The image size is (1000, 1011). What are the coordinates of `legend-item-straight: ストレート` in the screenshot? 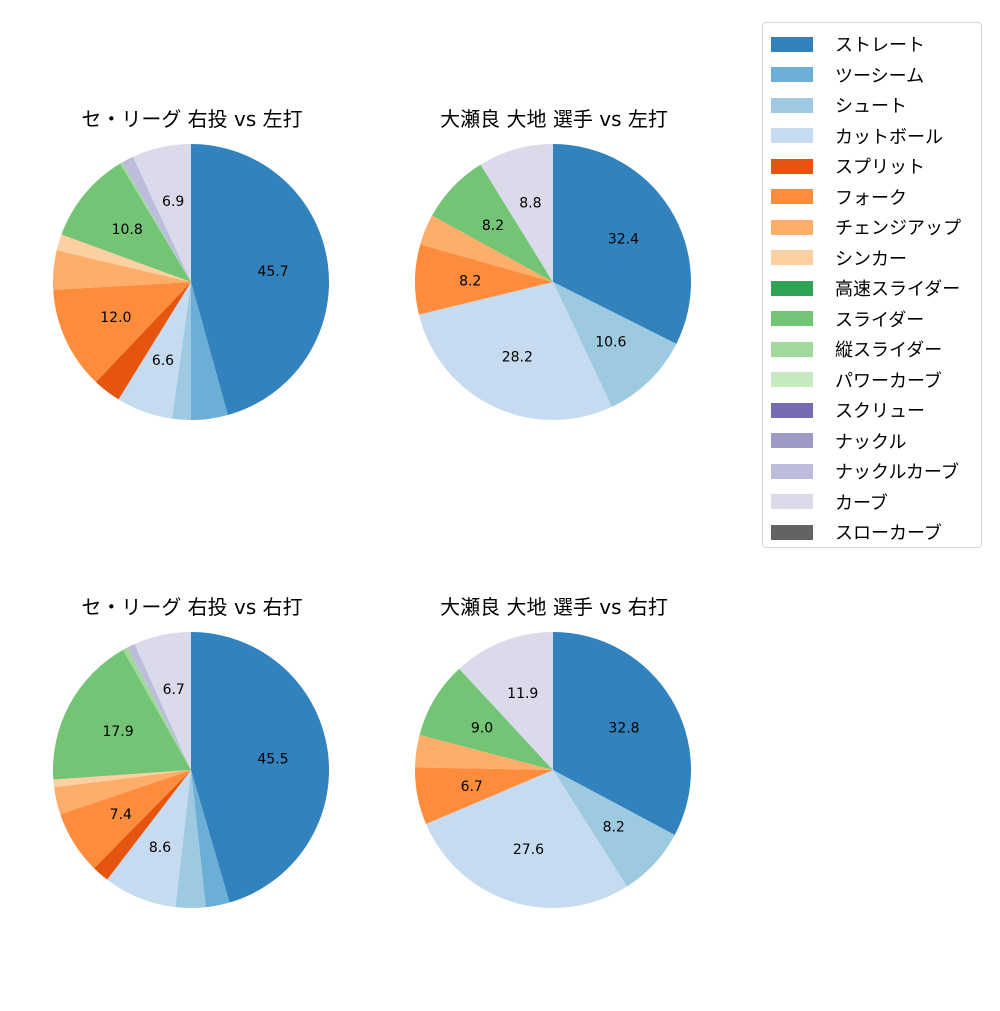 It's located at (848, 44).